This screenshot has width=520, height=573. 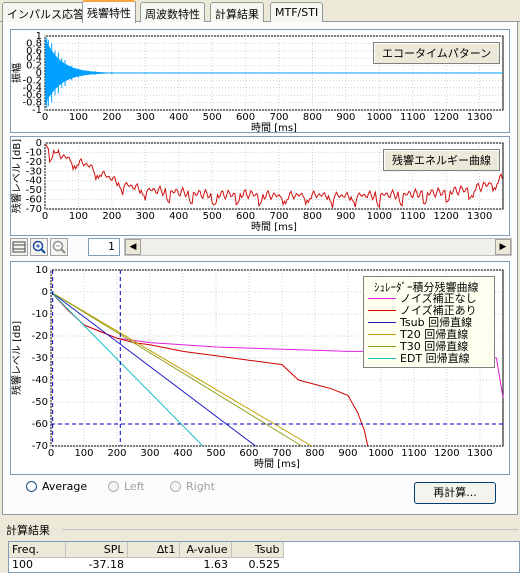 I want to click on y-tick-label: -0.6, so click(x=32, y=95).